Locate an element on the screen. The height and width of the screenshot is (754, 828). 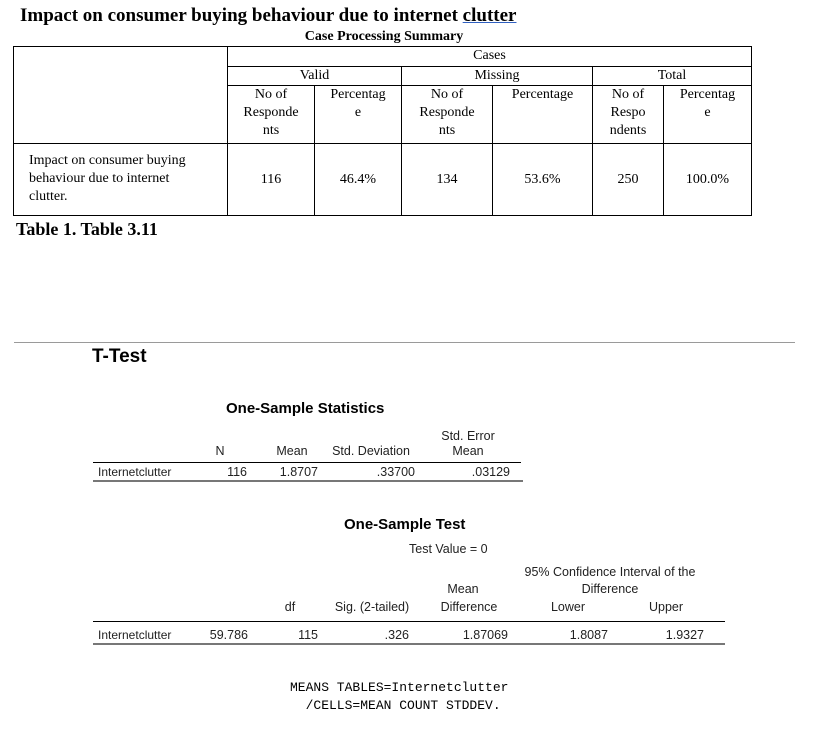
value-t: 59.786 is located at coordinates (228, 635).